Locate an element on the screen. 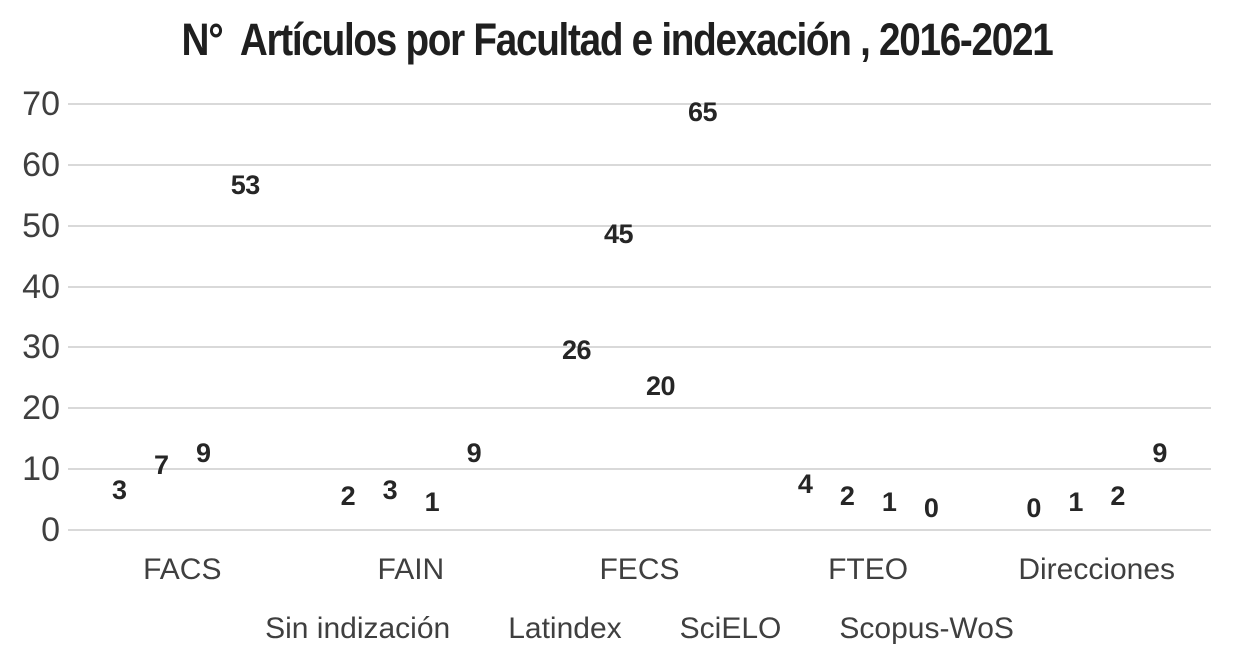  x-category-label-fain: FAIN is located at coordinates (411, 569).